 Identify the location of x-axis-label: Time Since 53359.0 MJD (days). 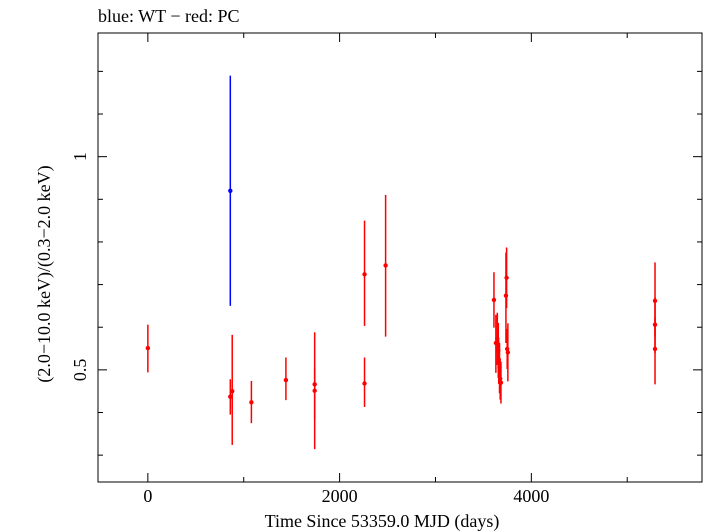
(382, 521).